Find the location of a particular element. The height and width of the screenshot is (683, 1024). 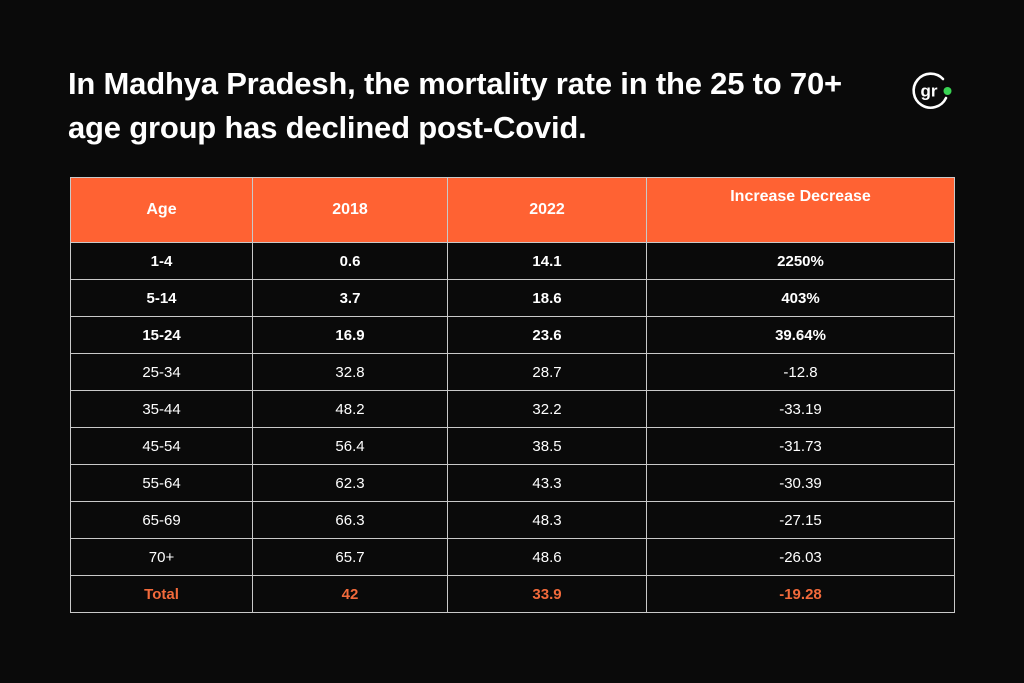

cell-value-2022: 38.5 is located at coordinates (547, 446).